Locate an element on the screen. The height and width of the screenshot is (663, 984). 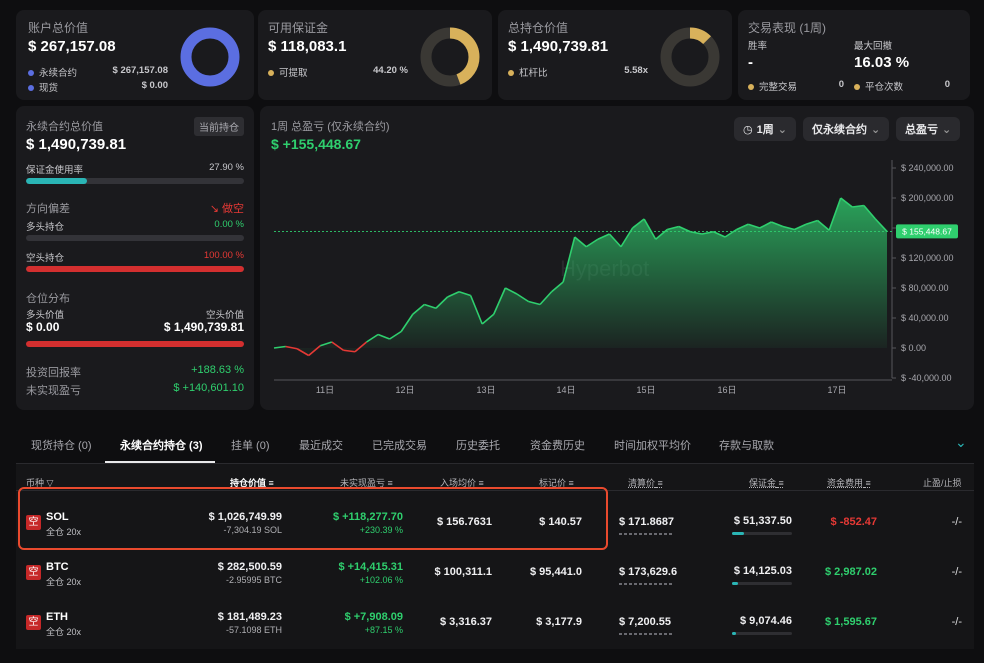
long-position-label: 多头持仓 is located at coordinates (45, 227).